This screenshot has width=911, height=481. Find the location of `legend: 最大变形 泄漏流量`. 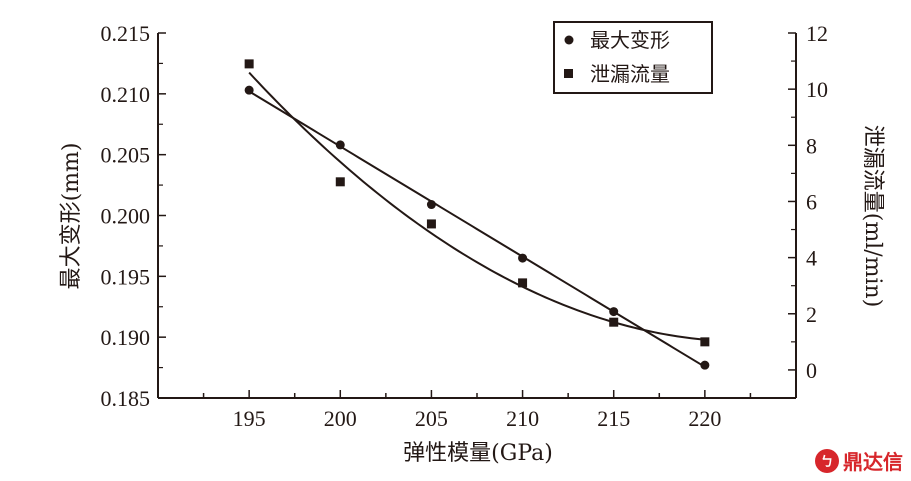

legend: 最大变形 泄漏流量 is located at coordinates (633, 57).